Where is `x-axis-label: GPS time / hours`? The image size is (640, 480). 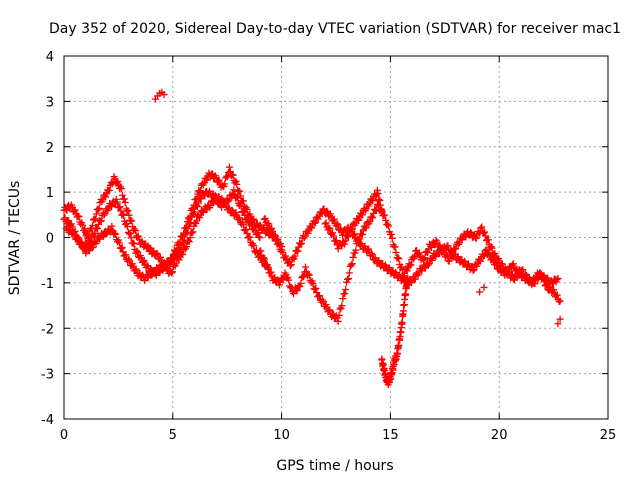 x-axis-label: GPS time / hours is located at coordinates (334, 466).